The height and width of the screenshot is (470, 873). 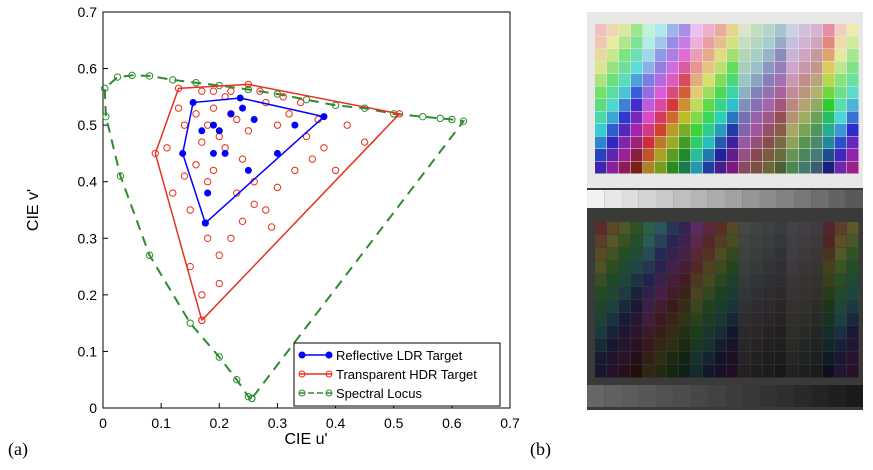 What do you see at coordinates (103, 423) in the screenshot?
I see `x-tick-label: 0` at bounding box center [103, 423].